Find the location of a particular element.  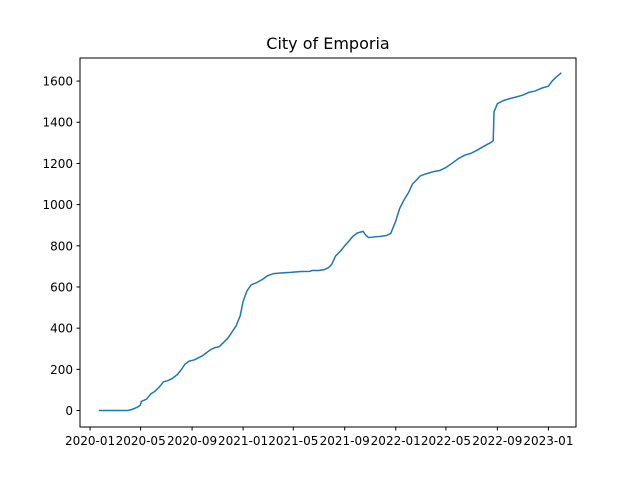

y-axis: 0 200 400 600 800 1000 1200 1400 1600 is located at coordinates (61, 246).